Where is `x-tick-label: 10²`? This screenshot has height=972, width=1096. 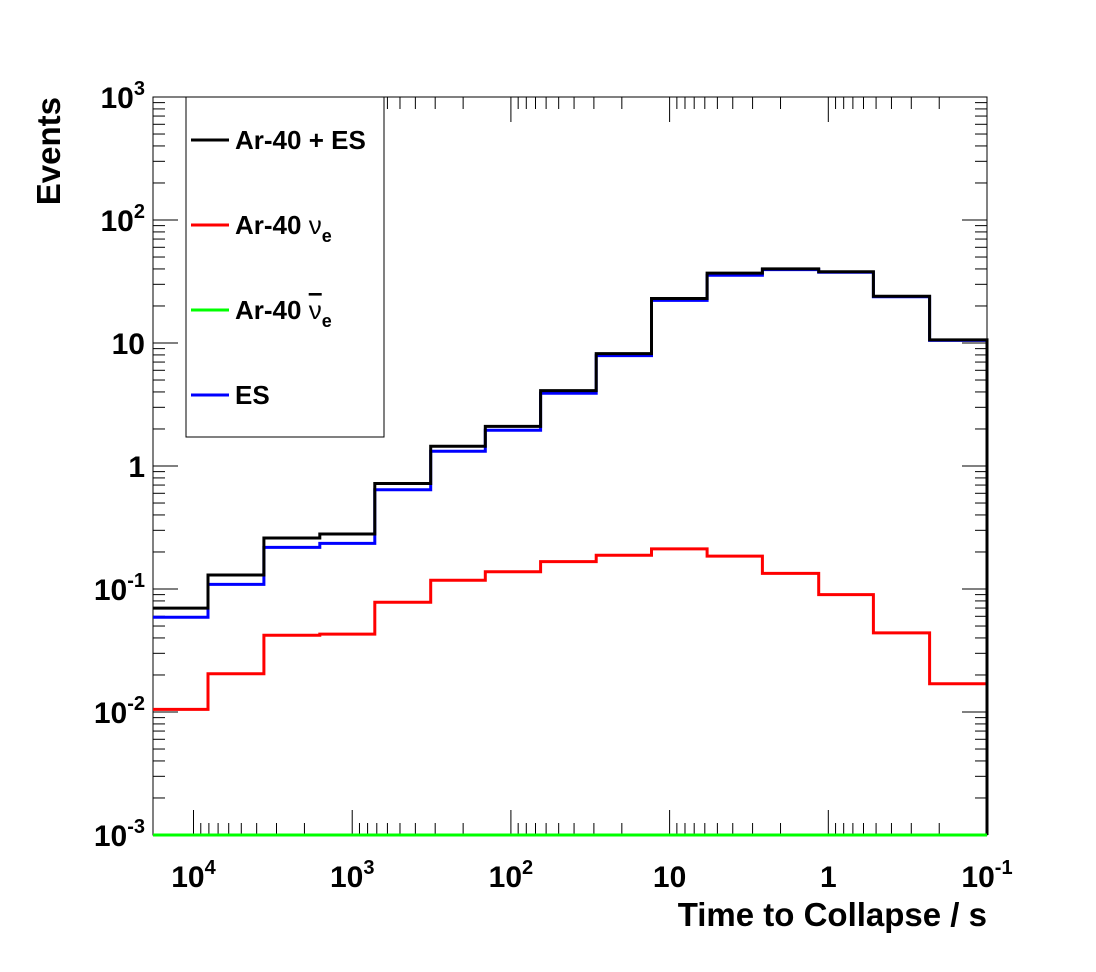 x-tick-label: 10² is located at coordinates (511, 875).